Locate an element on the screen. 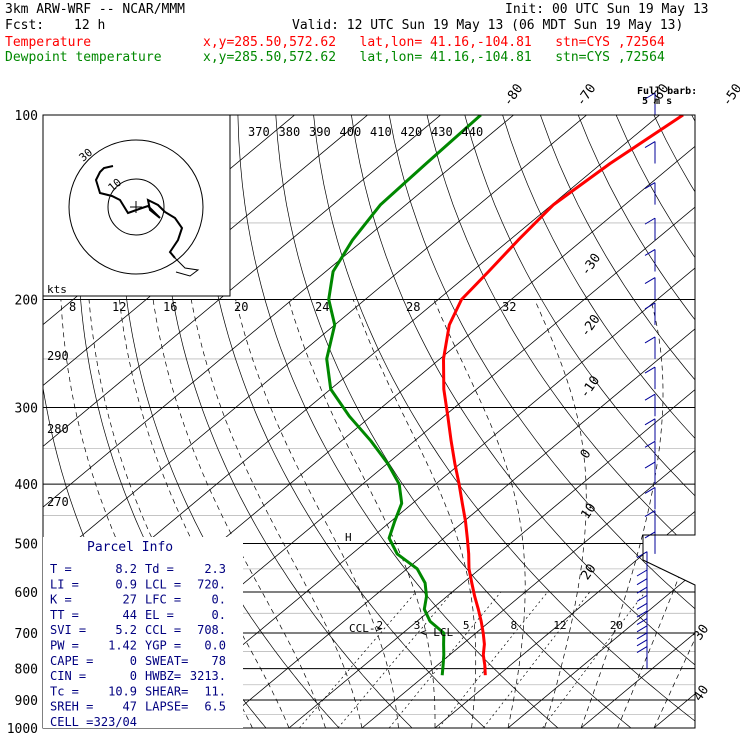 This screenshot has width=740, height=740. hodograph-speed-label: 20 is located at coordinates (241, 307).